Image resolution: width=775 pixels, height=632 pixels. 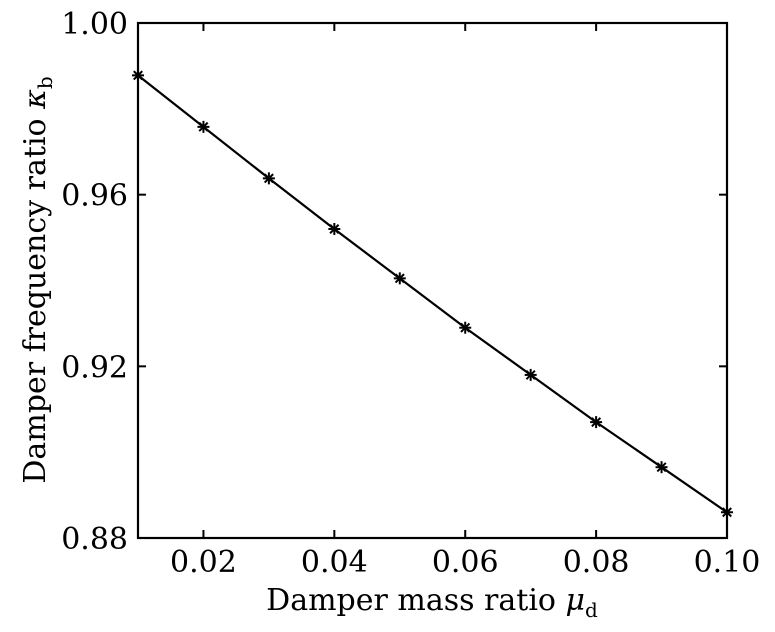 I want to click on x-tick-label: 0.06, so click(x=465, y=562).